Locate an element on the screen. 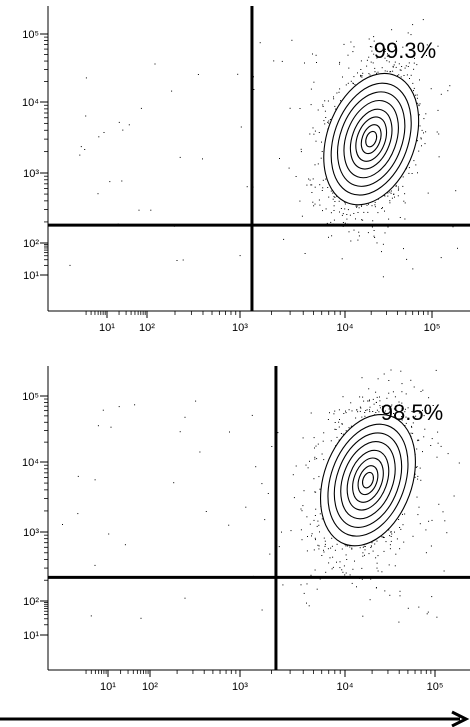 The height and width of the screenshot is (727, 470). y-tick-label: 10⁵ is located at coordinates (30, 397).